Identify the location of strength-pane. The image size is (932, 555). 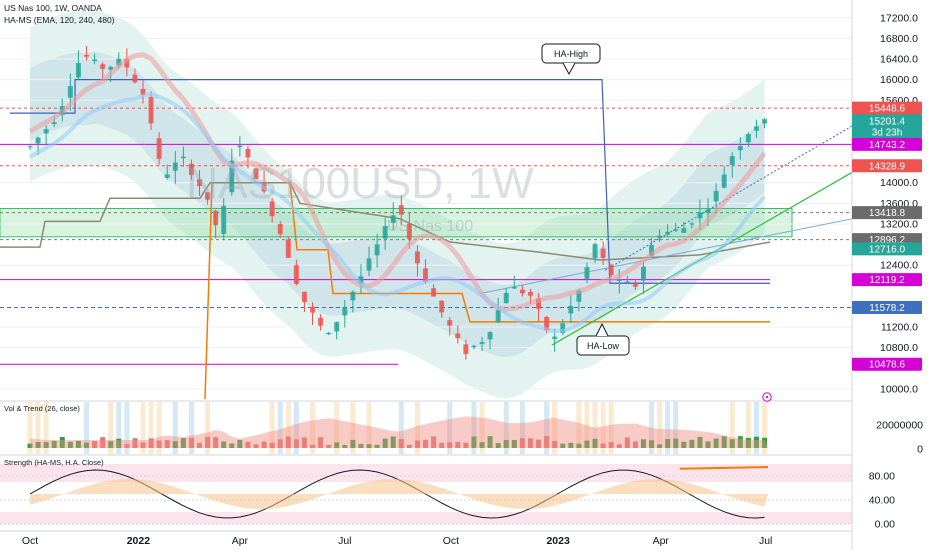
(426, 494).